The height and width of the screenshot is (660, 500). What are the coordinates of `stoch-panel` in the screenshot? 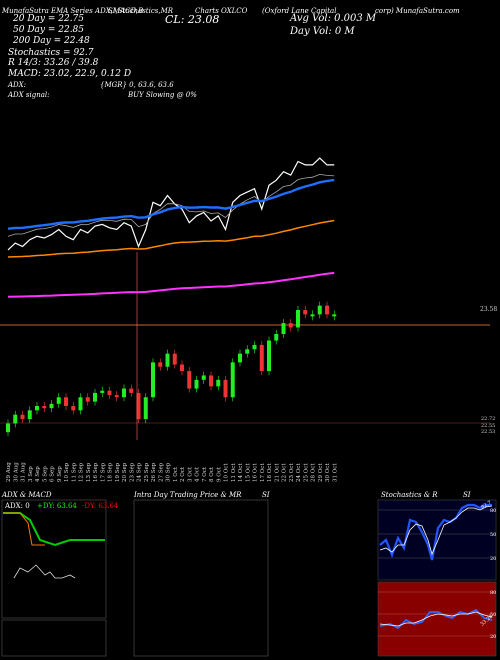 It's located at (437, 540).